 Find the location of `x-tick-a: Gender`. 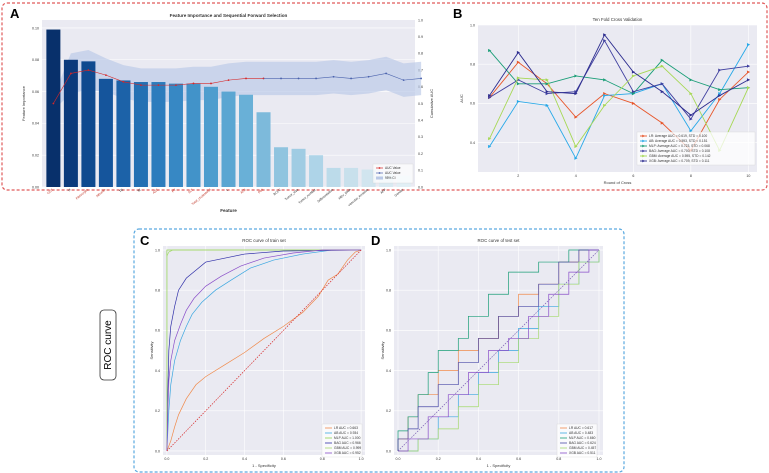

x-tick-a: Gender is located at coordinates (399, 192).